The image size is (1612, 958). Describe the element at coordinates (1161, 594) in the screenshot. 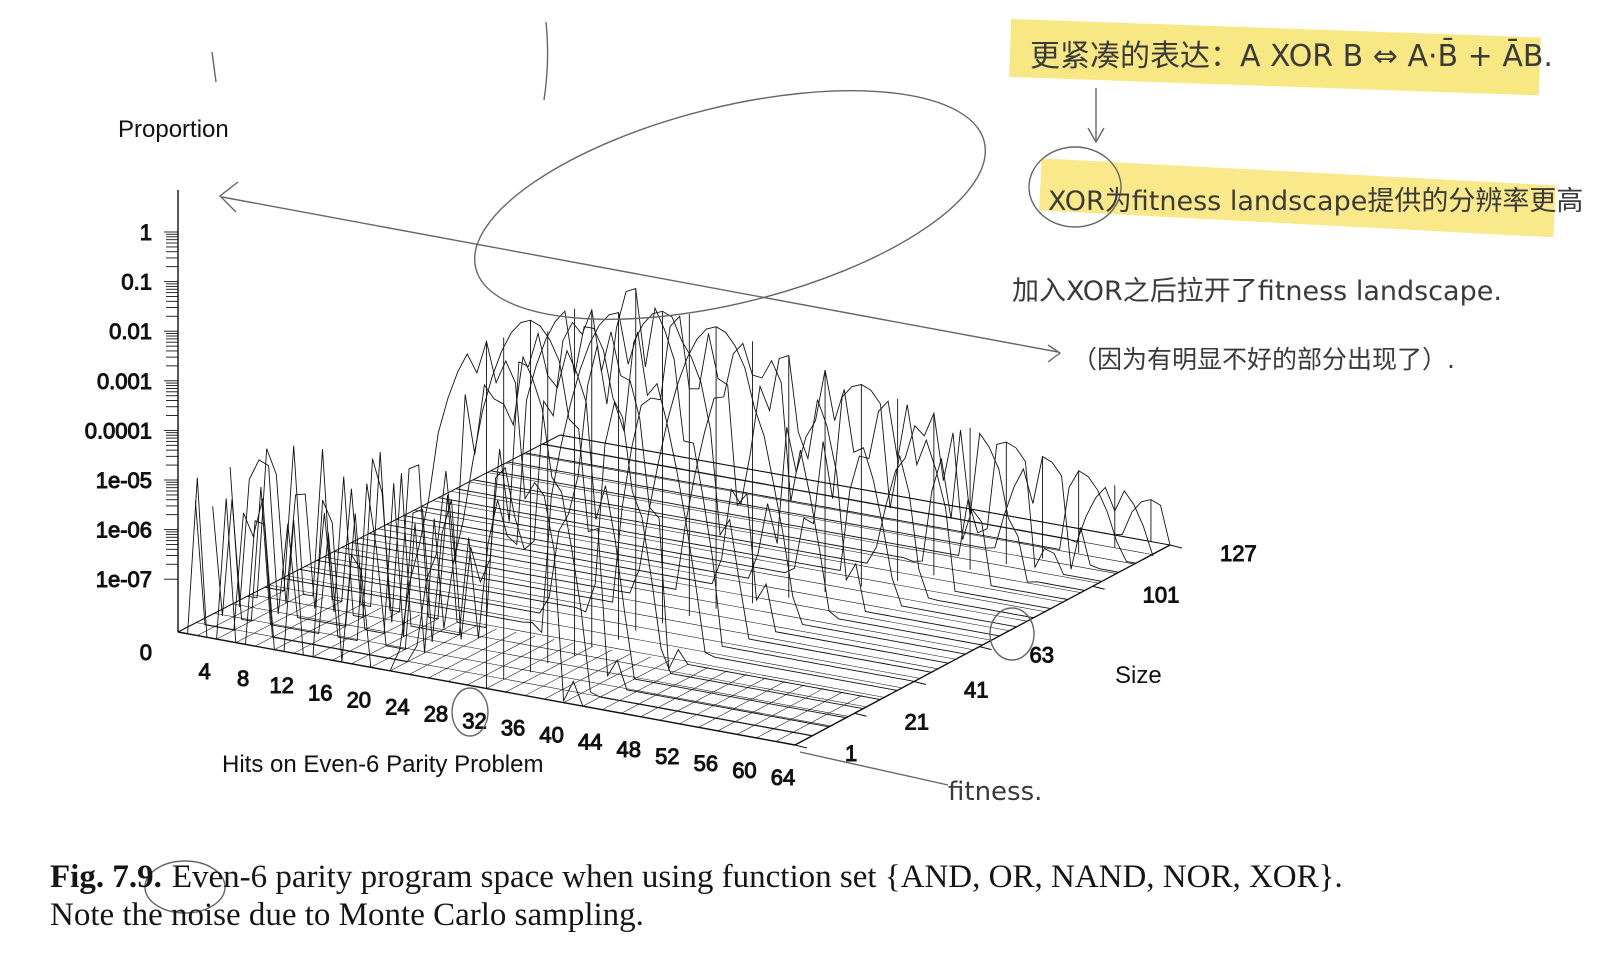

I see `y-tick-label: 101` at that location.